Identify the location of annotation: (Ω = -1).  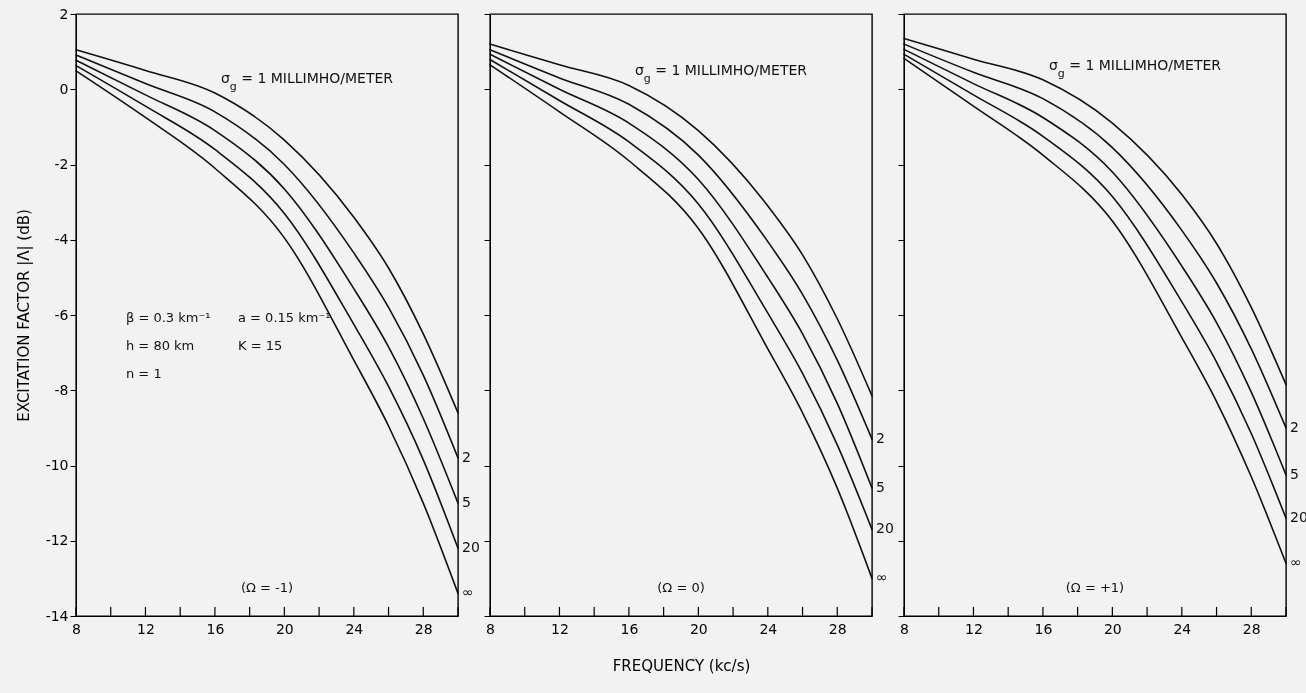
(267, 587).